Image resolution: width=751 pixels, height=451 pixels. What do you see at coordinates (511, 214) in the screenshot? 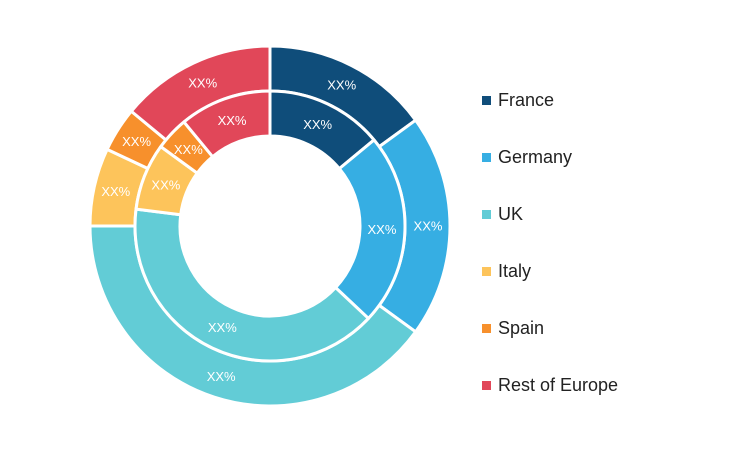
I see `legend-label-uk: UK` at bounding box center [511, 214].